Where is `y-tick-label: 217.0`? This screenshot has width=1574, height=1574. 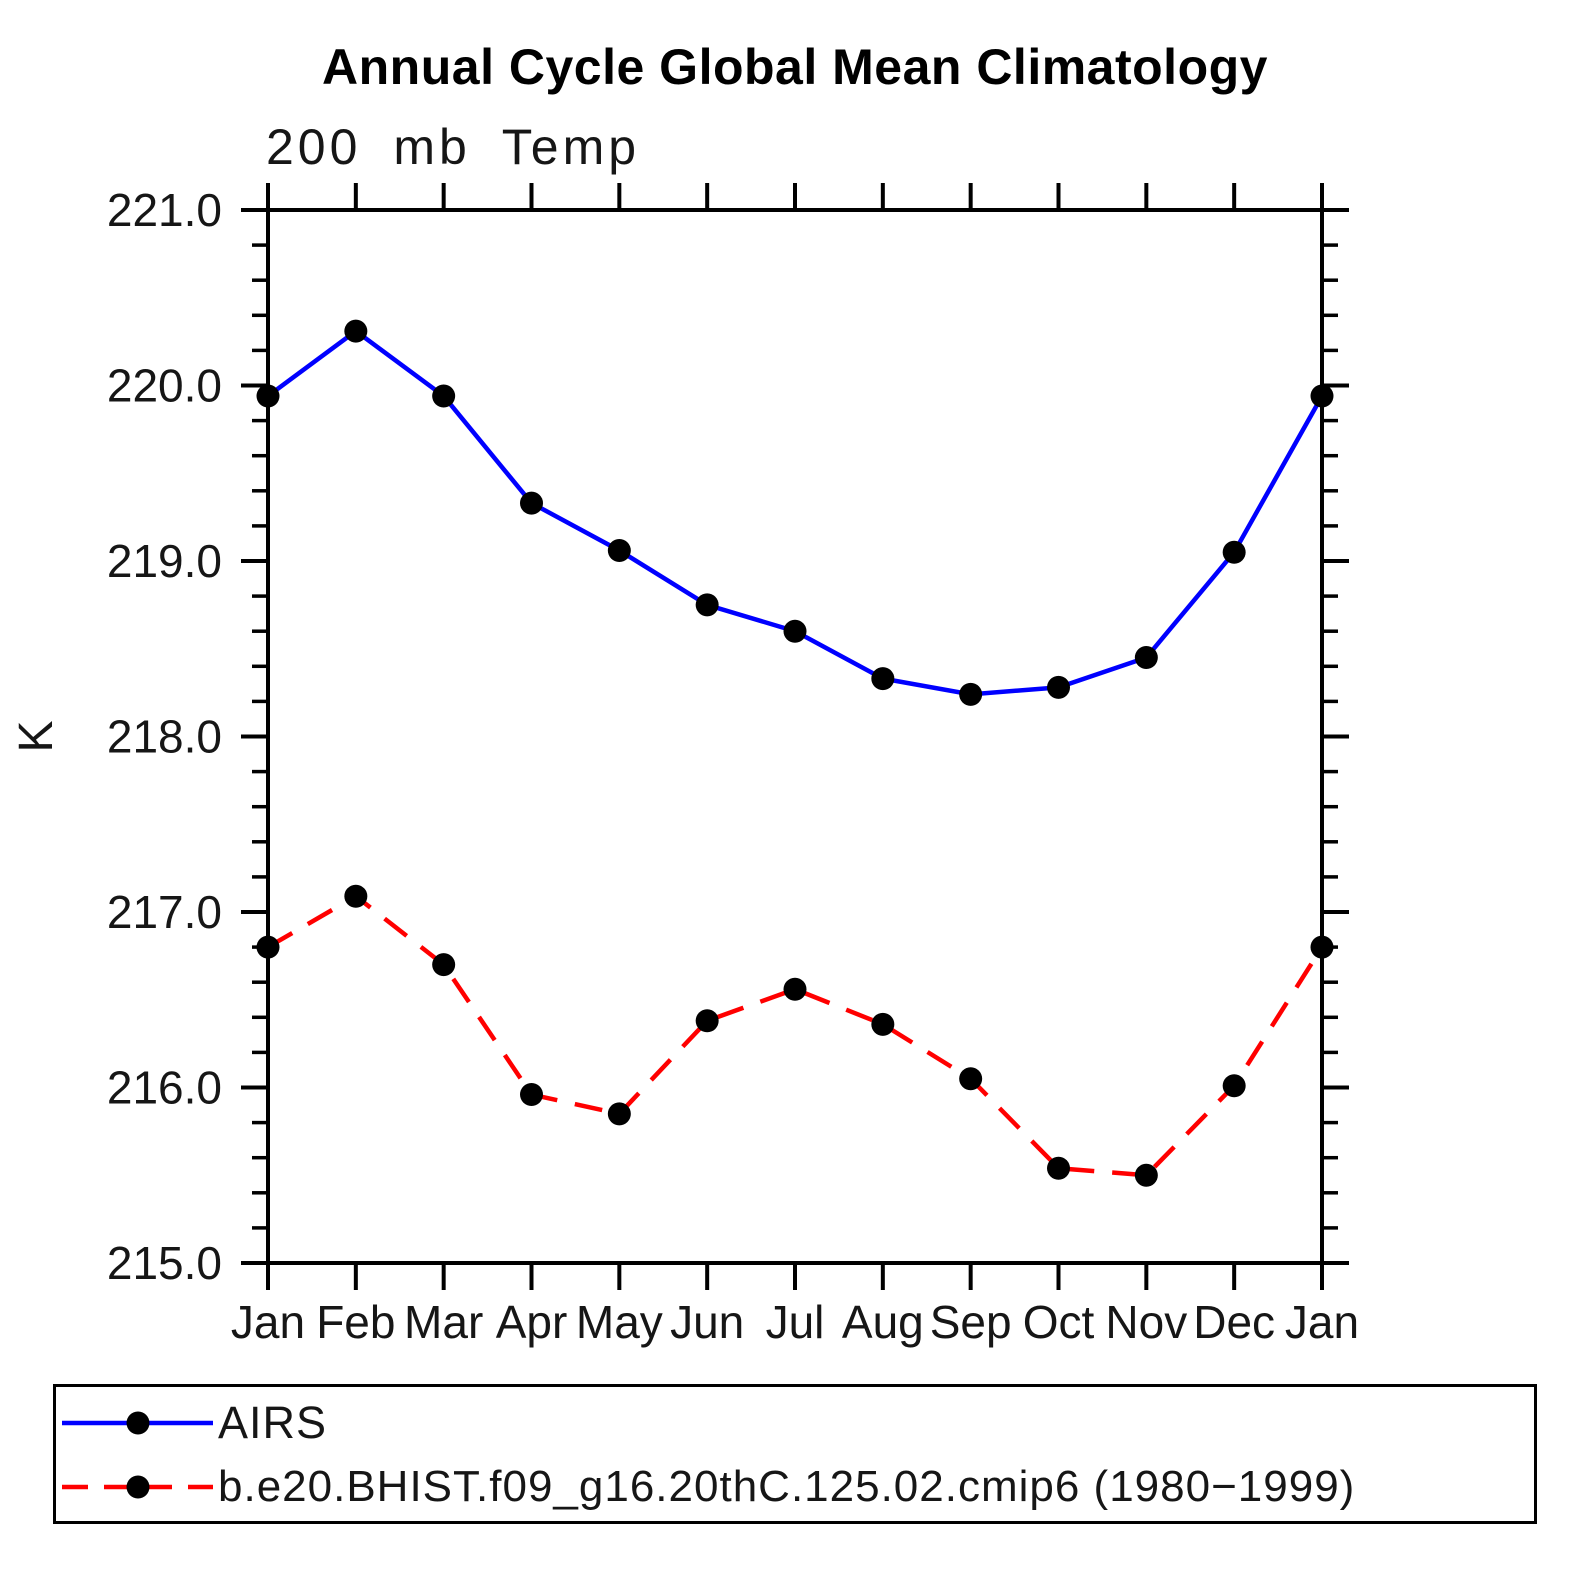 y-tick-label: 217.0 is located at coordinates (164, 912).